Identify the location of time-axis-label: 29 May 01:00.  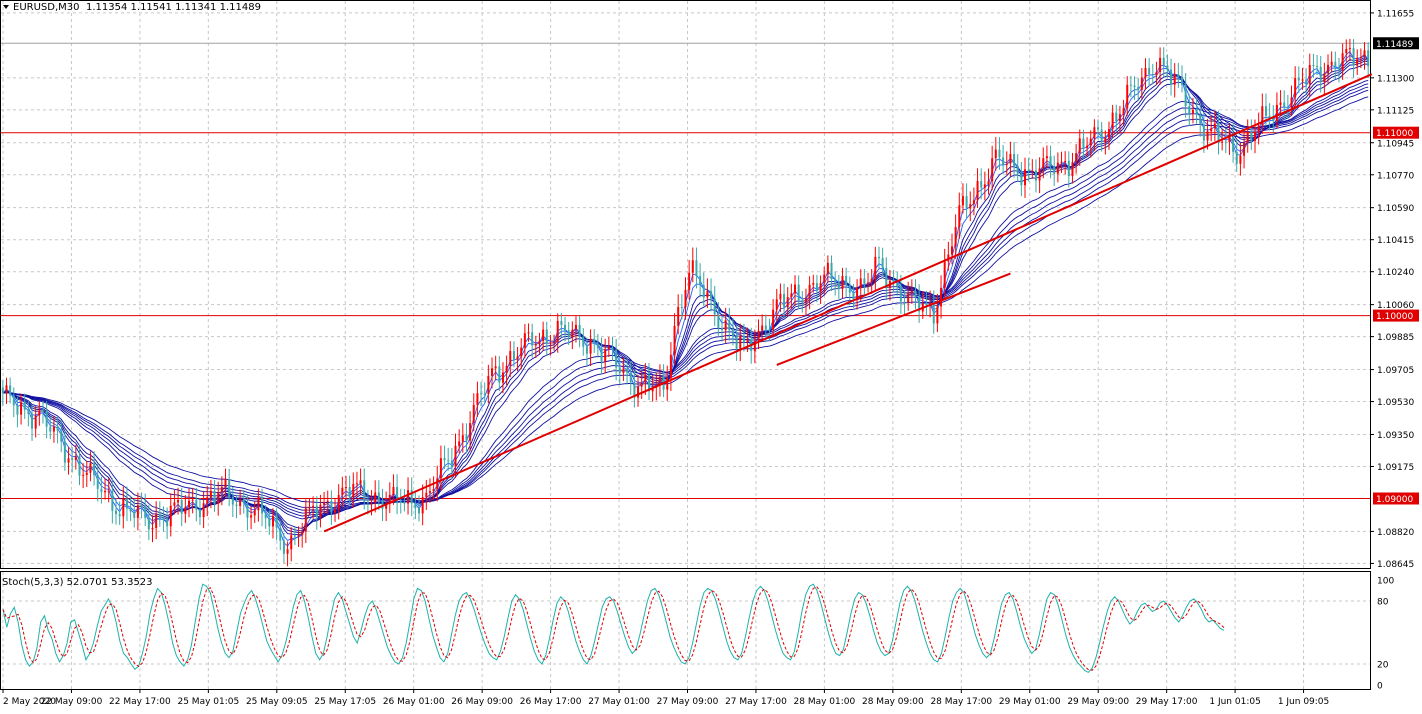
(1030, 702).